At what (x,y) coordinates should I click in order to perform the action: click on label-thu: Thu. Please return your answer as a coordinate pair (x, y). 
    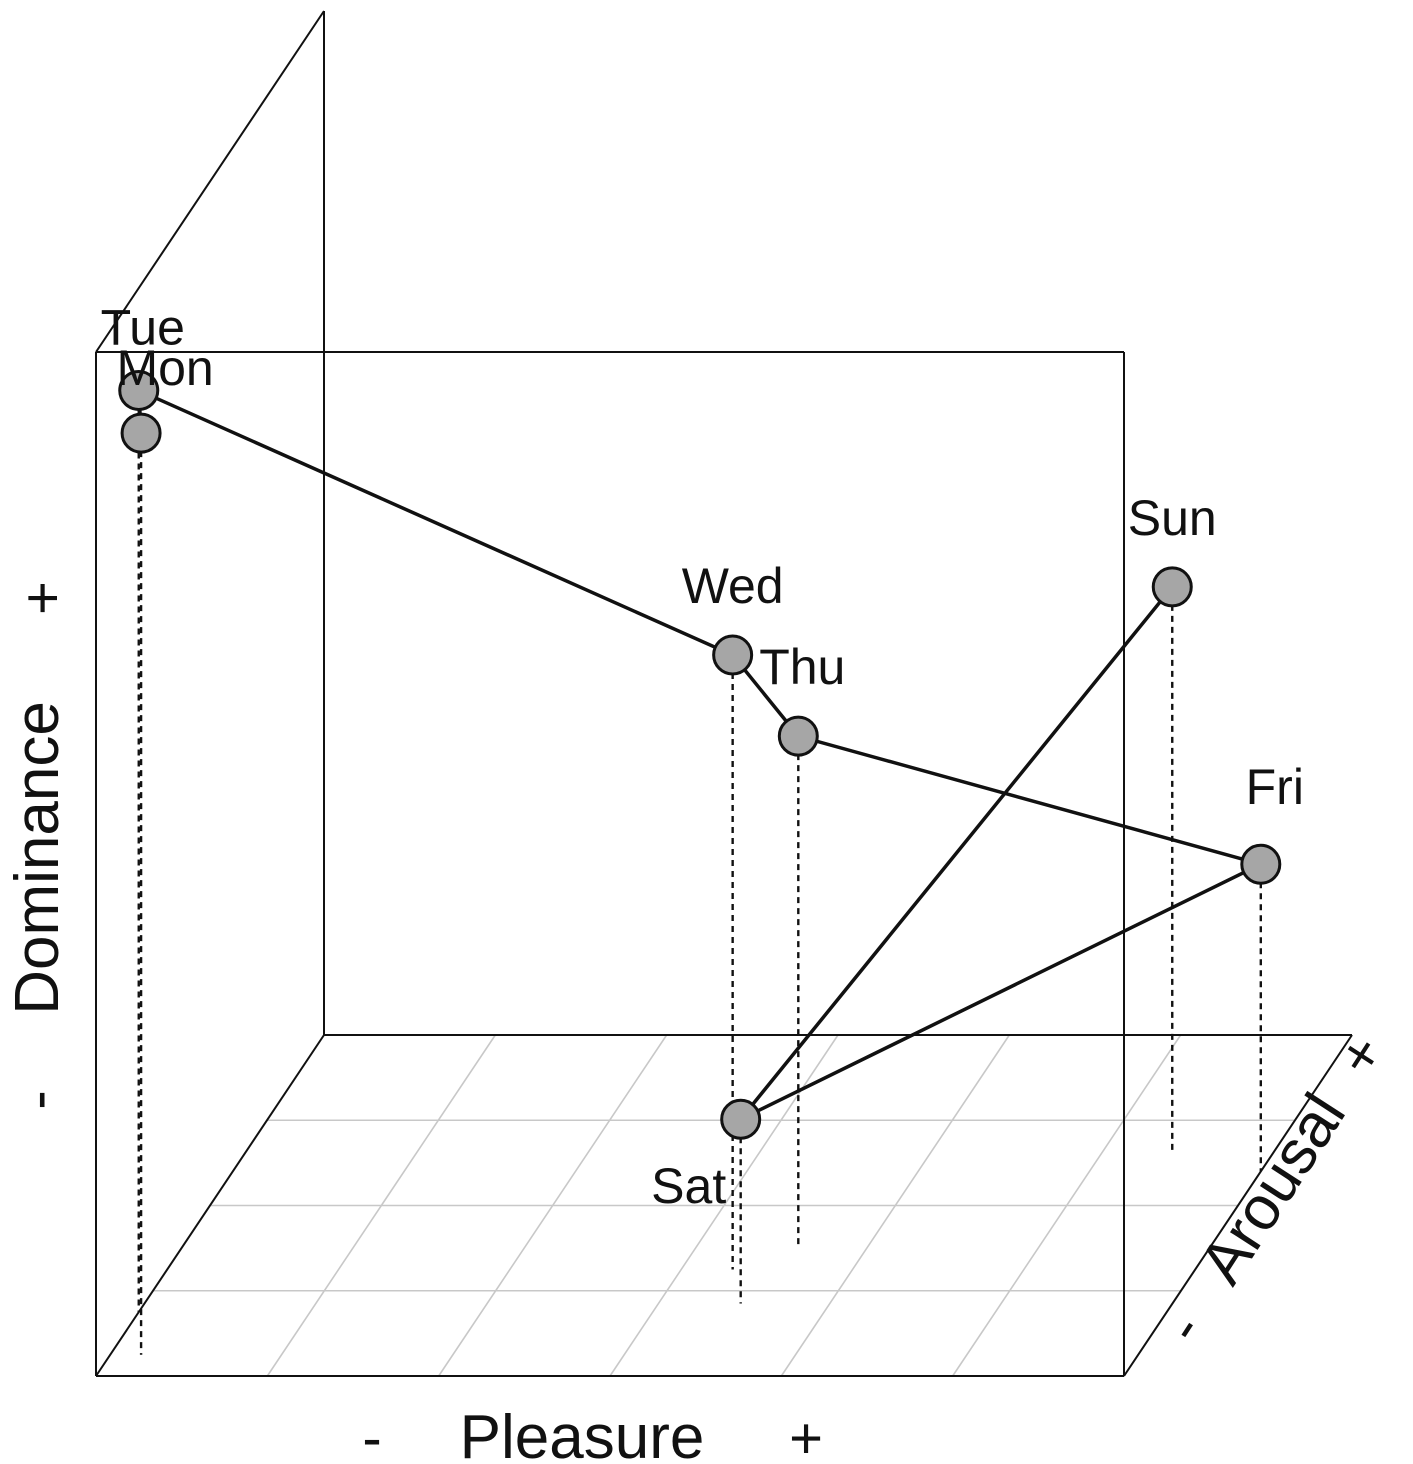
    Looking at the image, I should click on (802, 667).